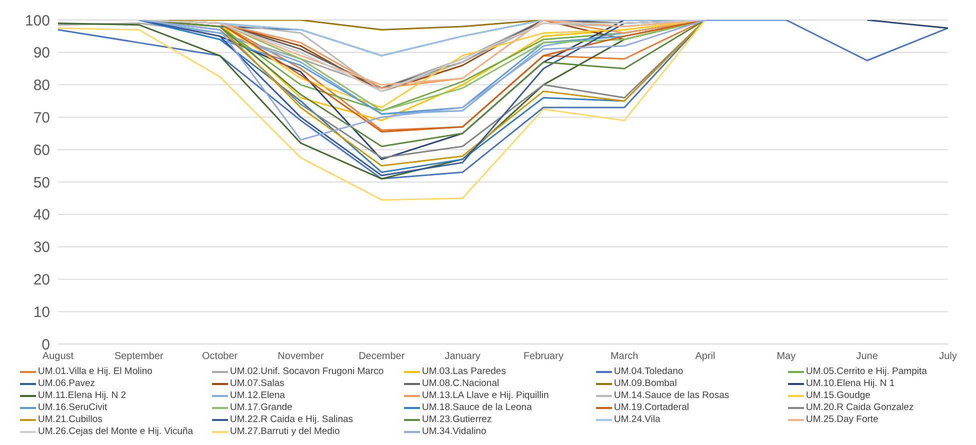  What do you see at coordinates (41, 215) in the screenshot?
I see `y-tick-label: 40` at bounding box center [41, 215].